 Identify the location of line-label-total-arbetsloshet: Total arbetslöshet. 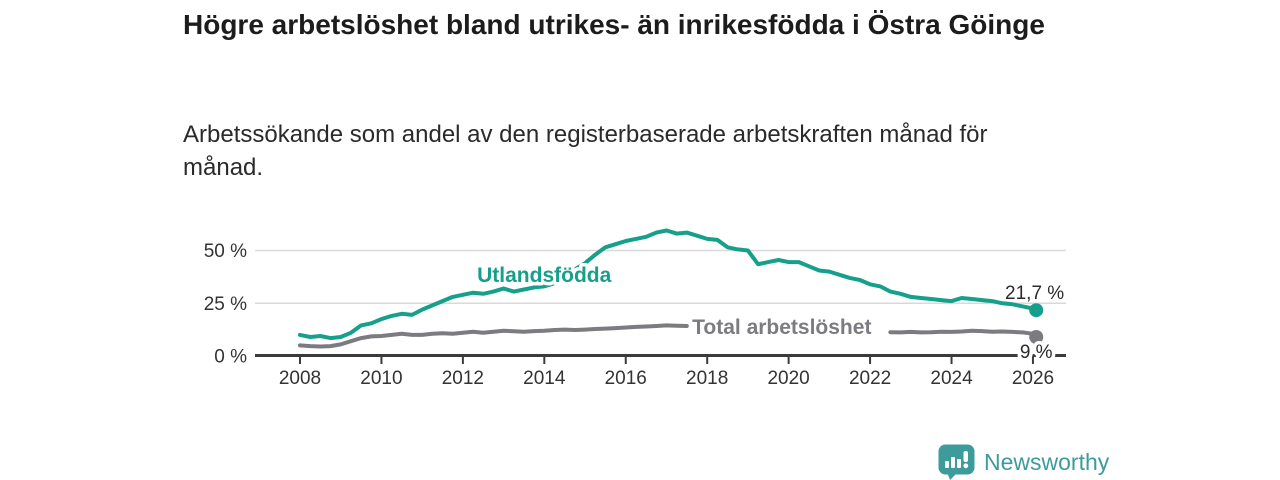
(781, 327).